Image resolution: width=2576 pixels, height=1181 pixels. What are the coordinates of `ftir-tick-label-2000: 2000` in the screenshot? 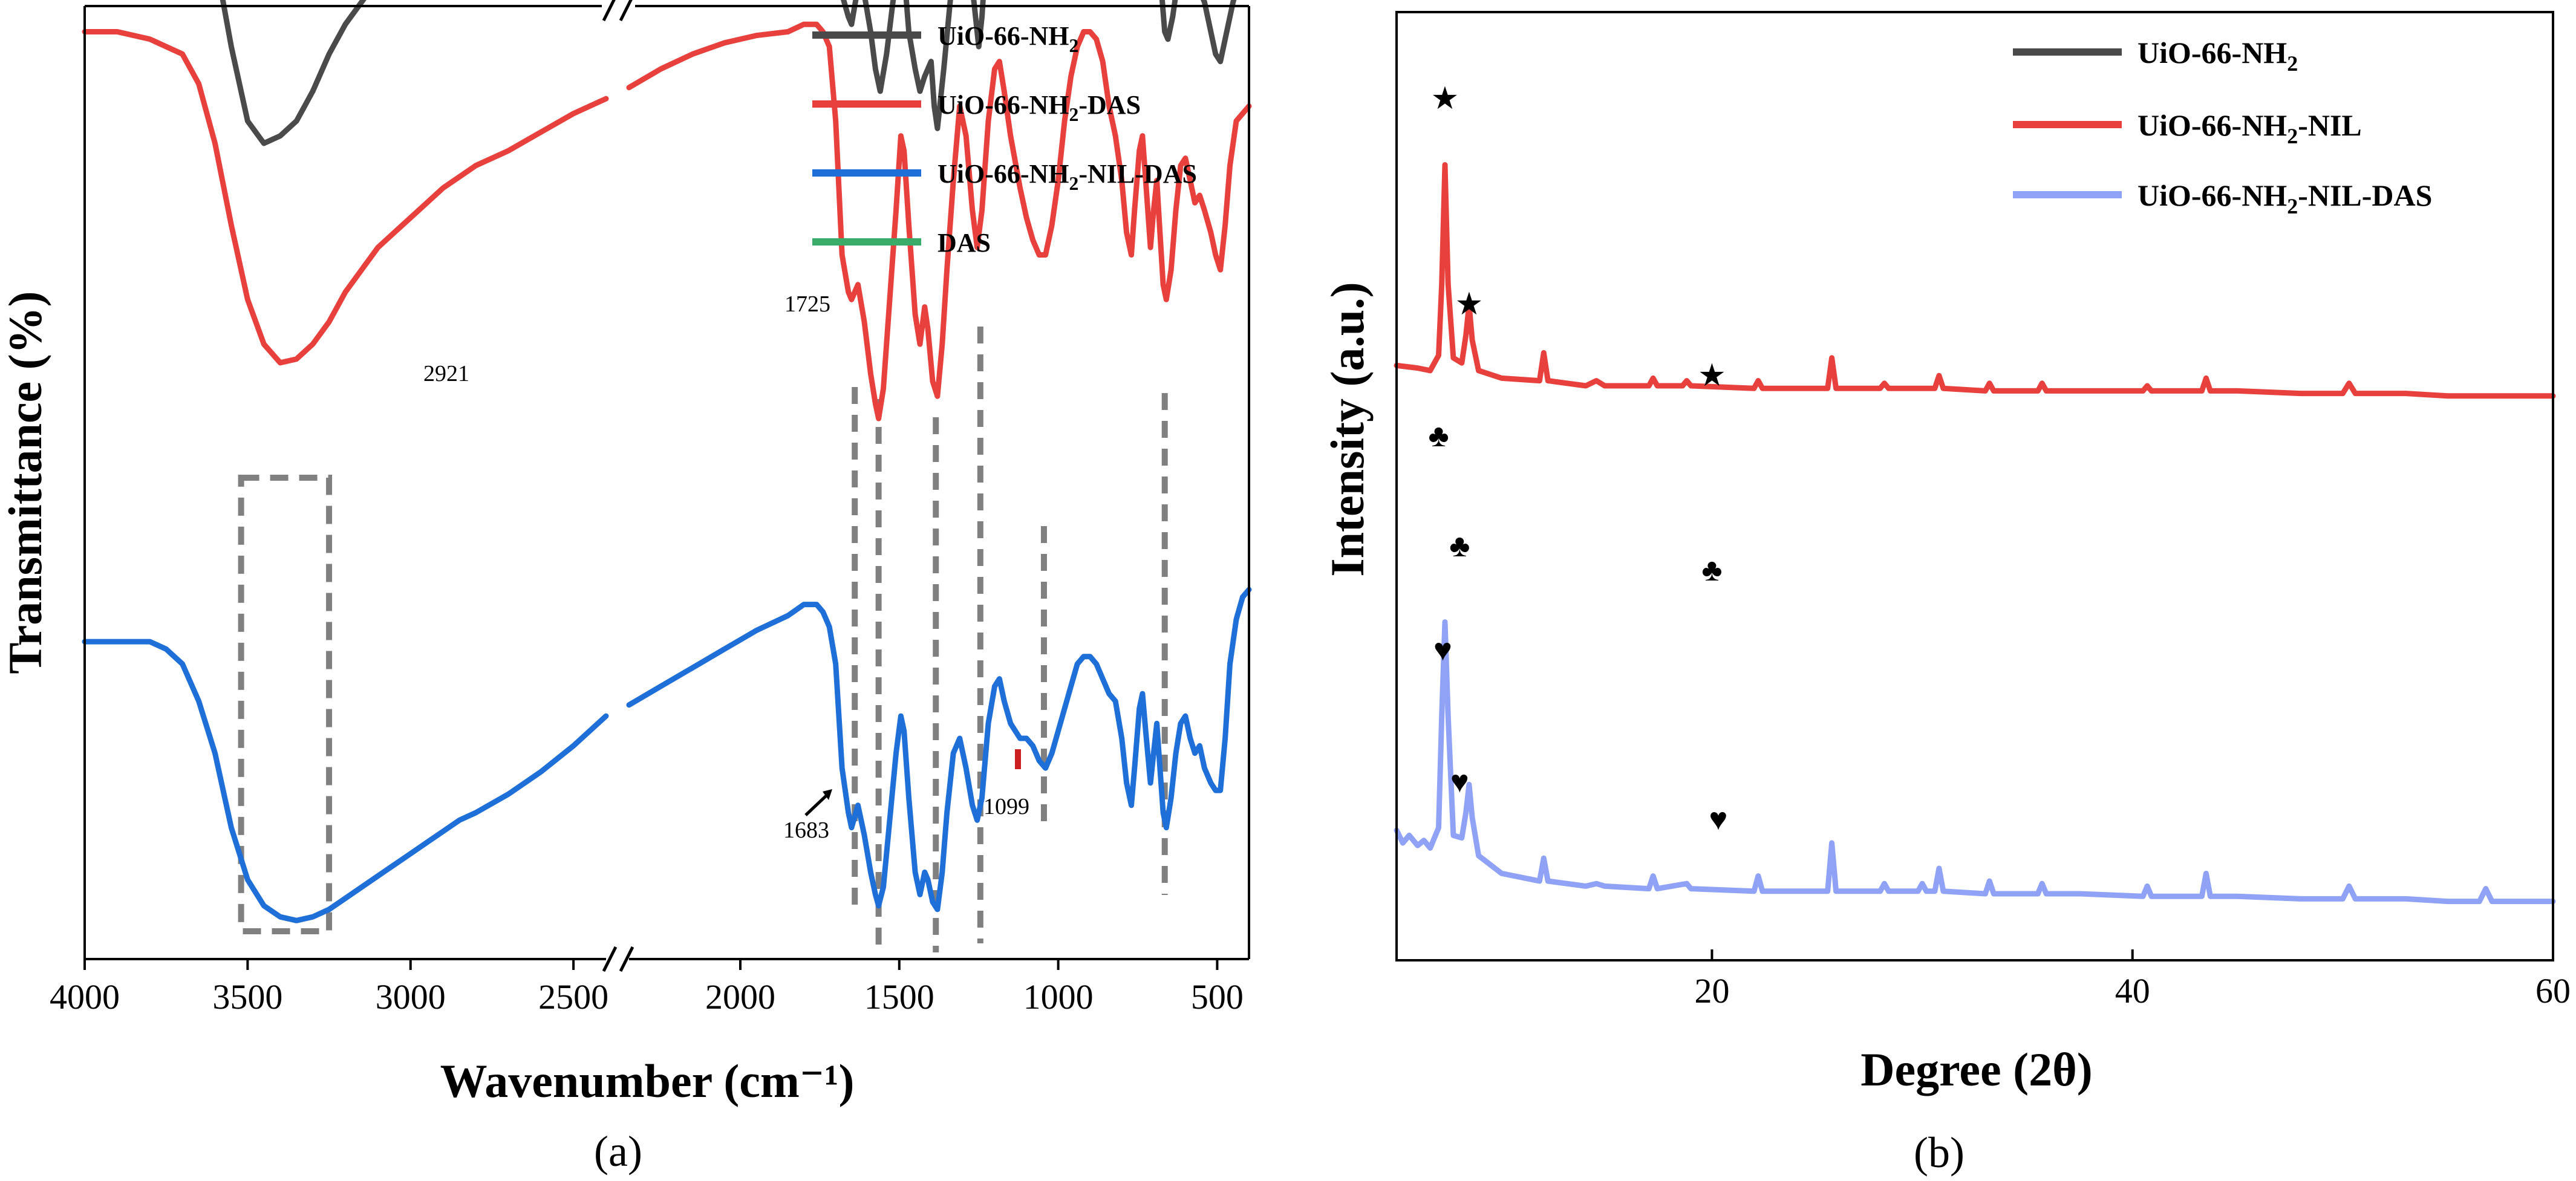 It's located at (740, 997).